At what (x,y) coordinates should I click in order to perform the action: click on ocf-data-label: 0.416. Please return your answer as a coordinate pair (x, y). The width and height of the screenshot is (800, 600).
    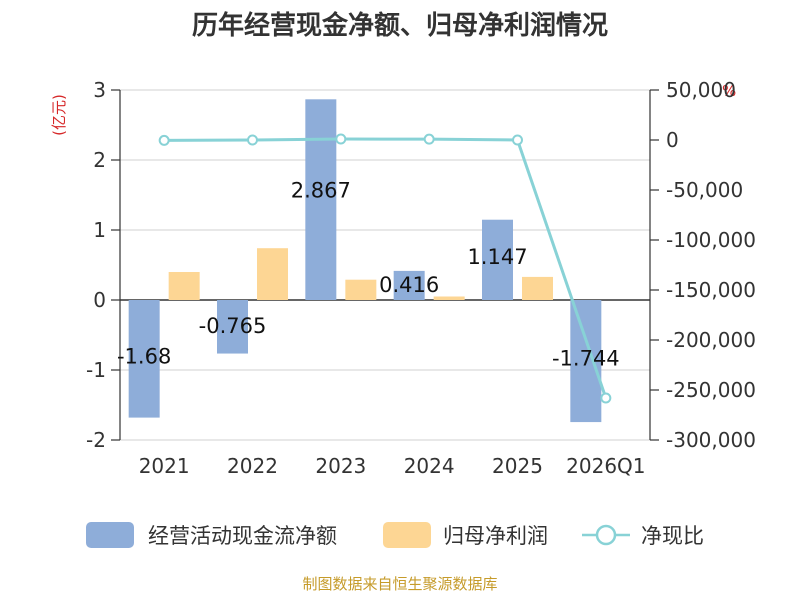
    Looking at the image, I should click on (409, 285).